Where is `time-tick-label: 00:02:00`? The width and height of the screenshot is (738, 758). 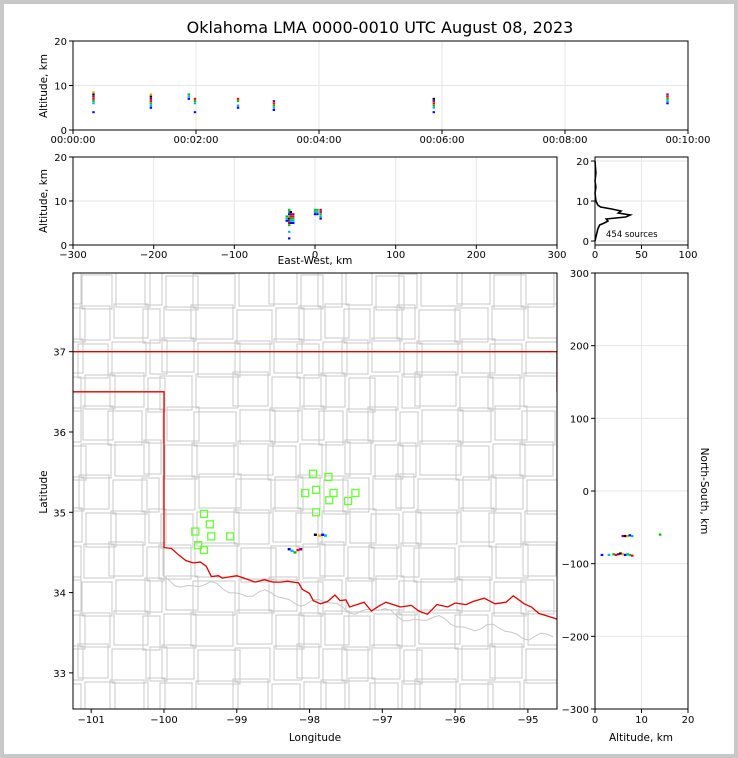 time-tick-label: 00:02:00 is located at coordinates (196, 140).